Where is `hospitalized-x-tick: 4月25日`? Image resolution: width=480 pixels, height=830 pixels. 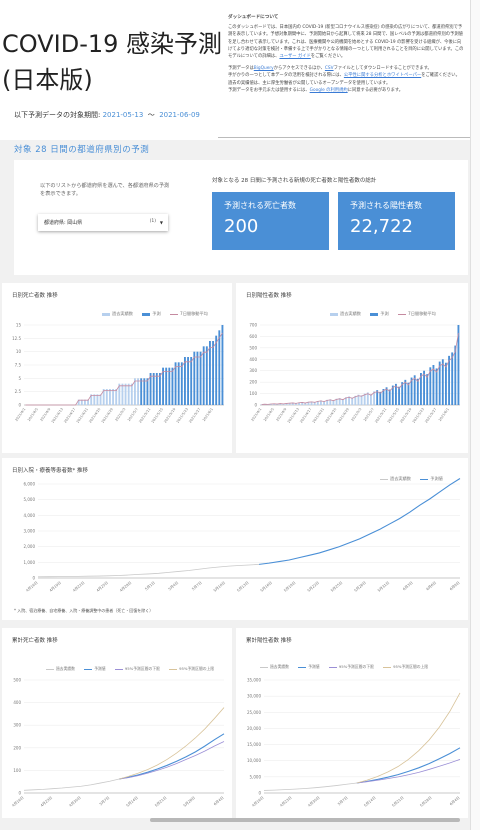
hospitalized-x-tick: 4月25日 is located at coordinates (102, 586).